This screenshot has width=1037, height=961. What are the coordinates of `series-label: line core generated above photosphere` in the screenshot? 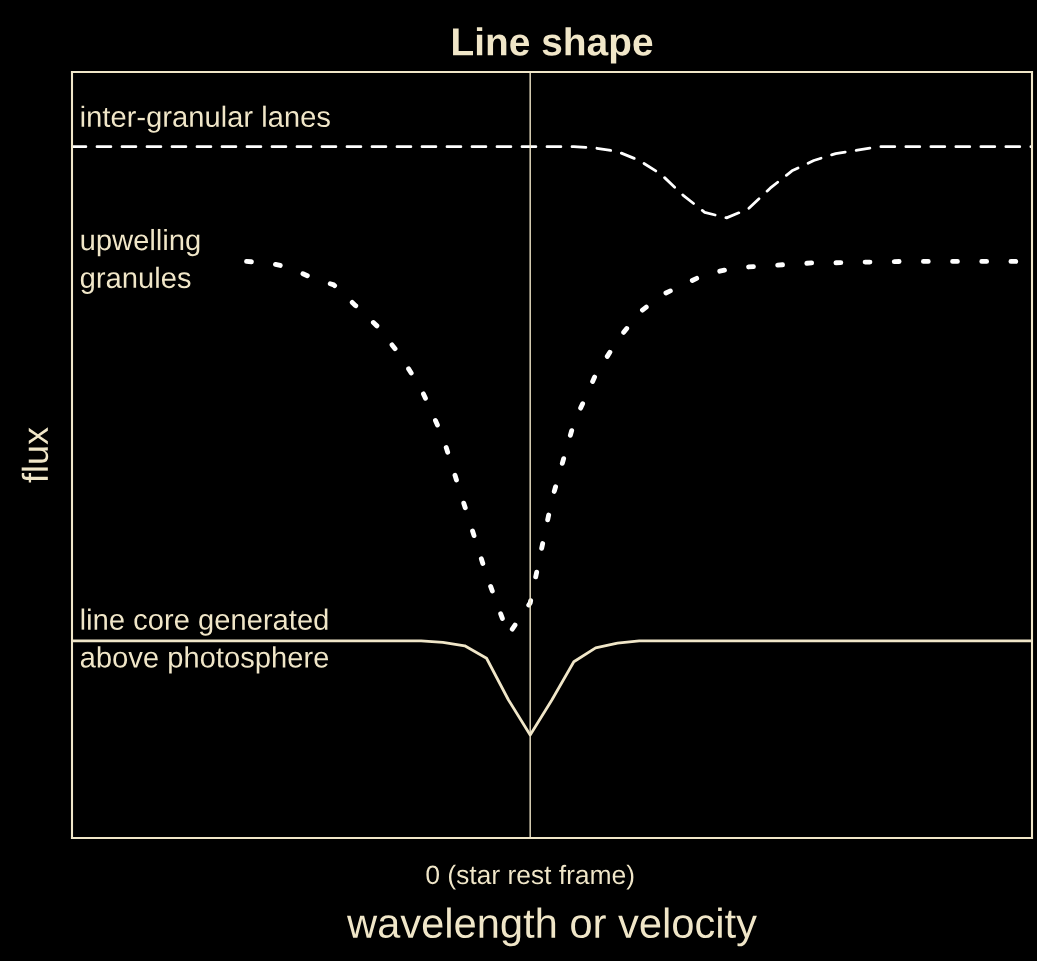 It's located at (204, 641).